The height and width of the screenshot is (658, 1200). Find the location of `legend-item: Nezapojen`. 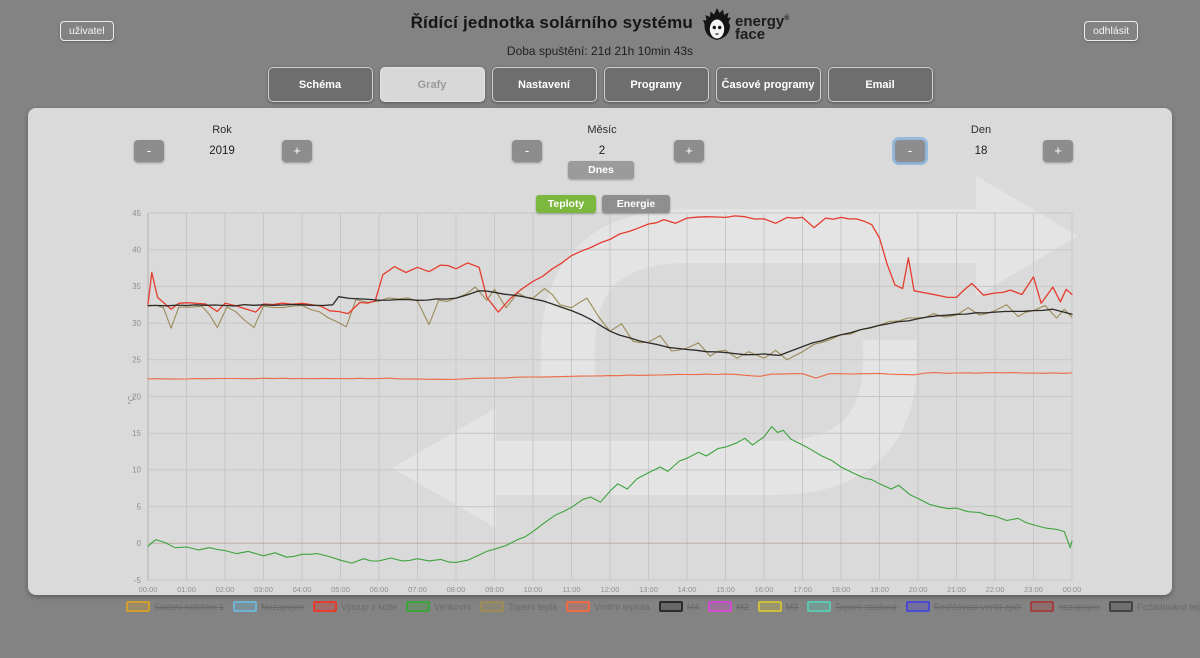

legend-item: Nezapojen is located at coordinates (268, 606).